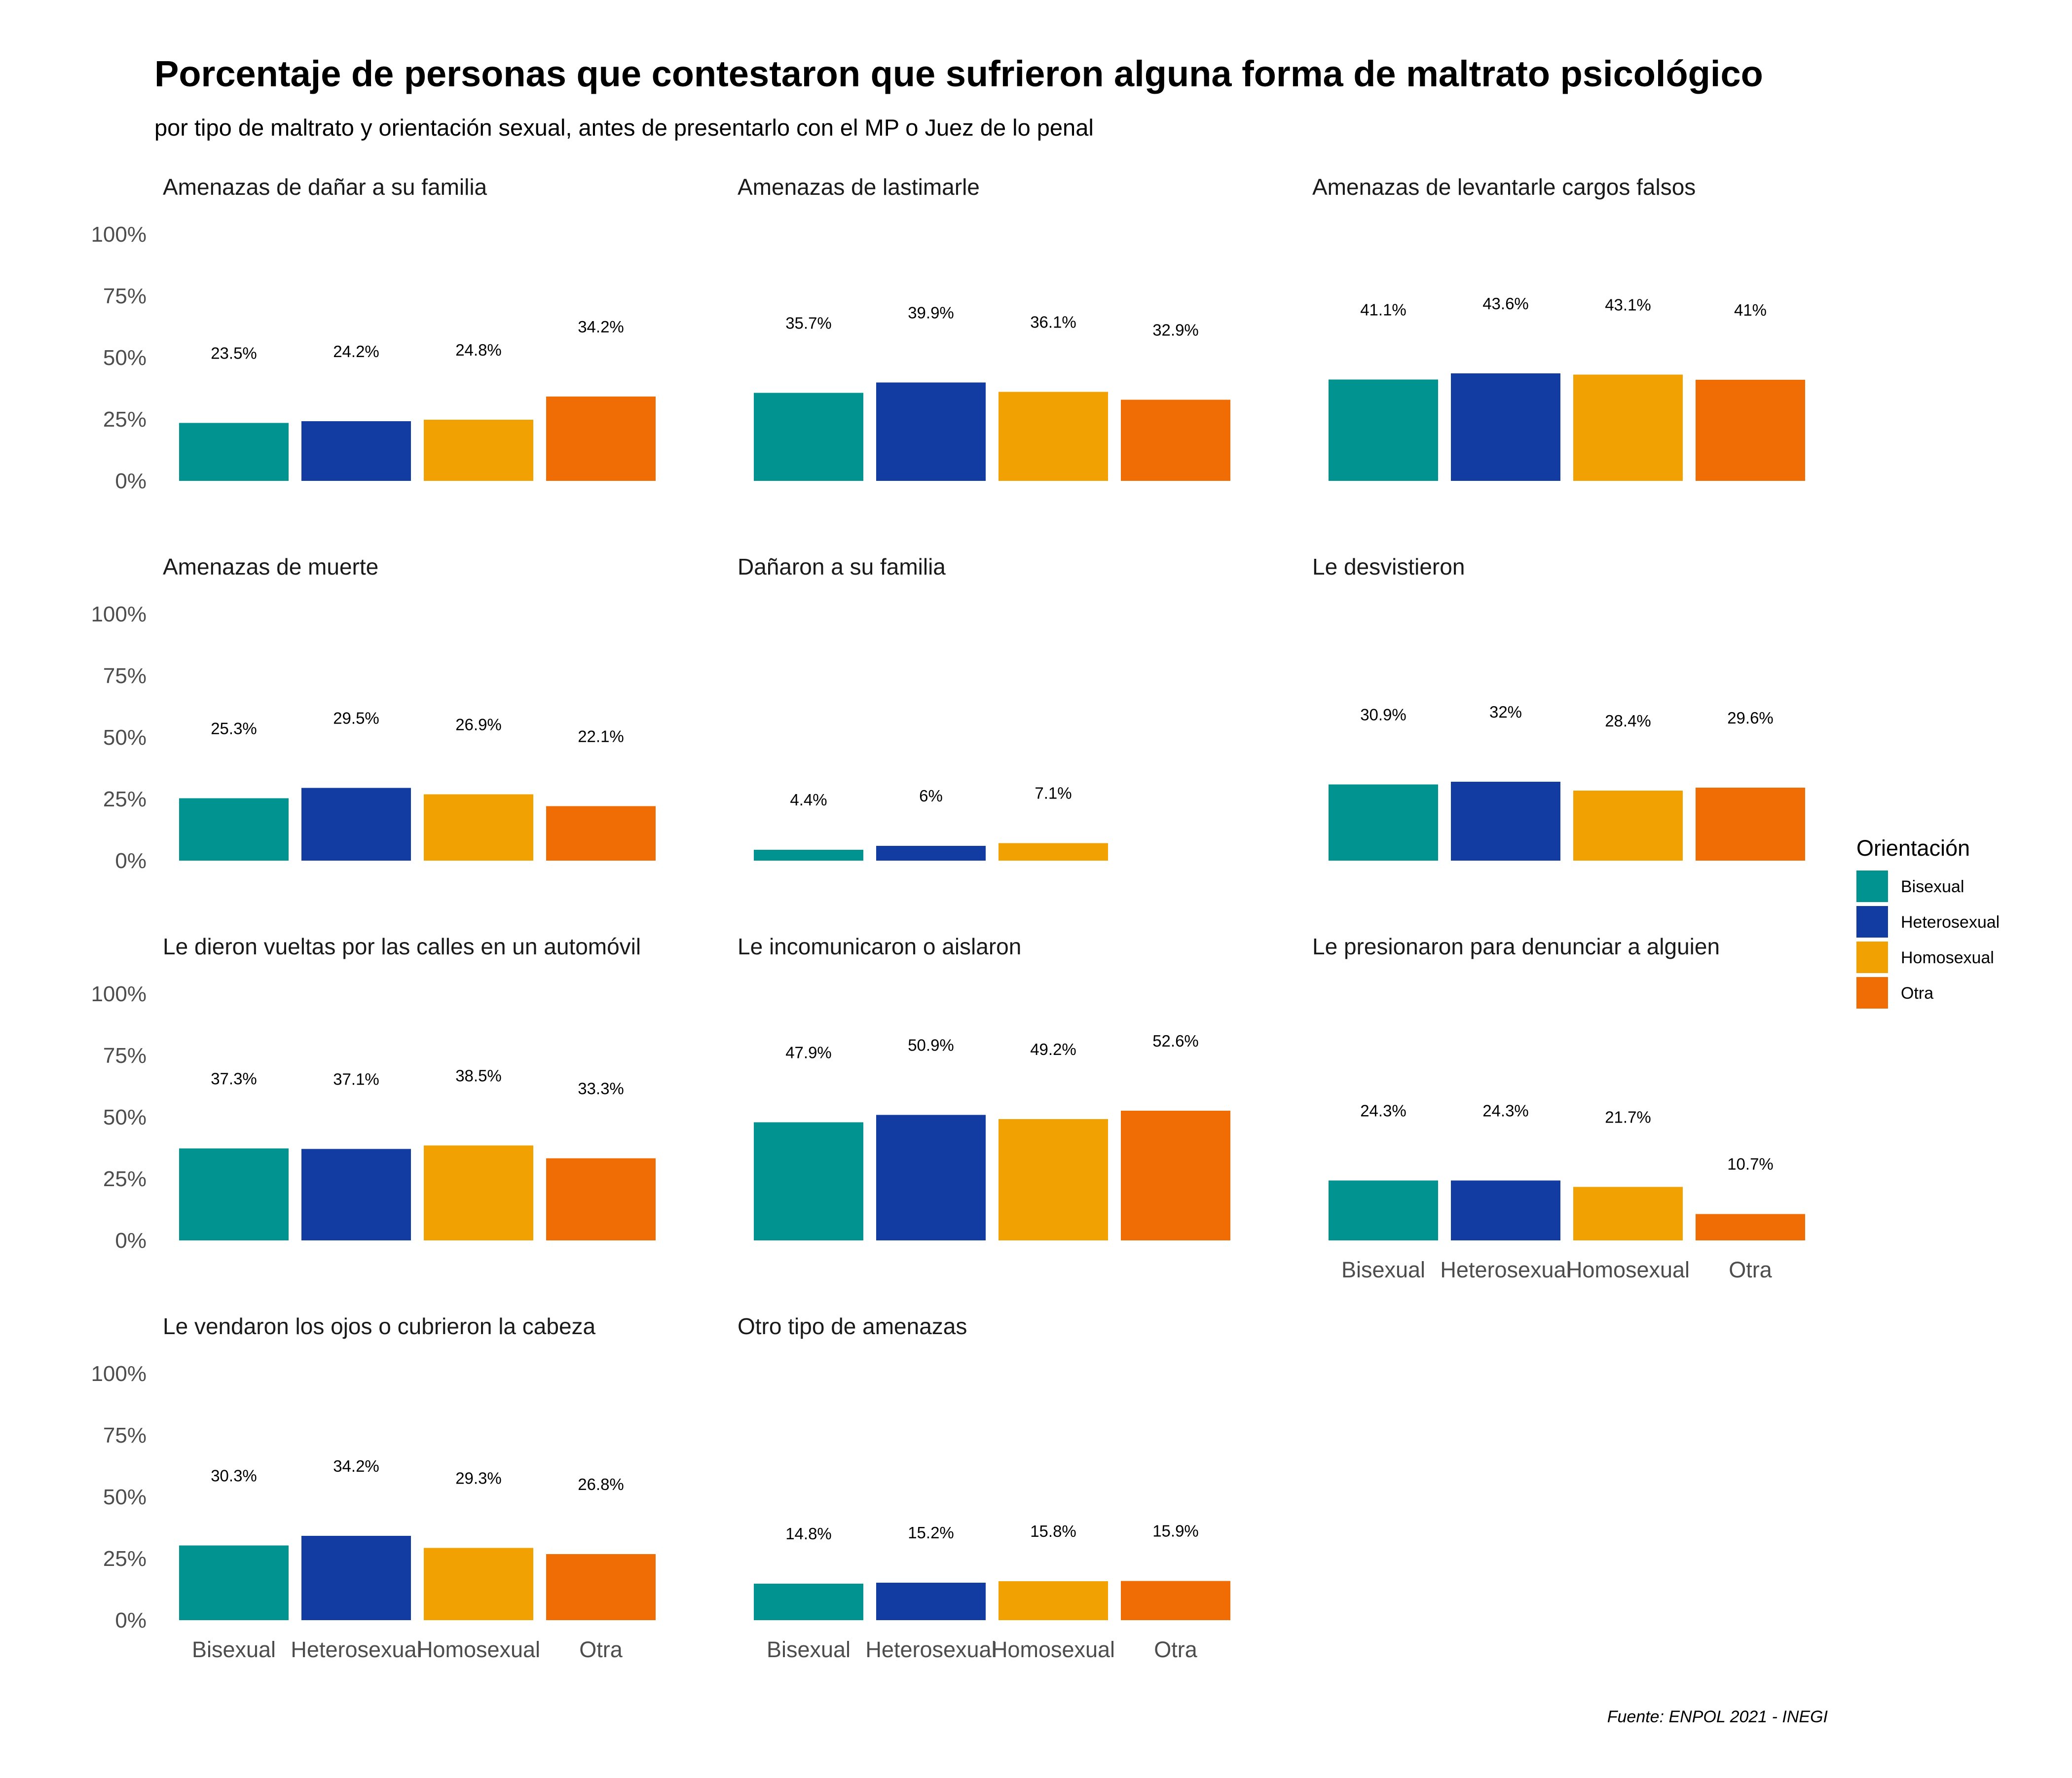 This screenshot has width=2072, height=1778. What do you see at coordinates (1388, 567) in the screenshot?
I see `facet-title: Le desvistieron` at bounding box center [1388, 567].